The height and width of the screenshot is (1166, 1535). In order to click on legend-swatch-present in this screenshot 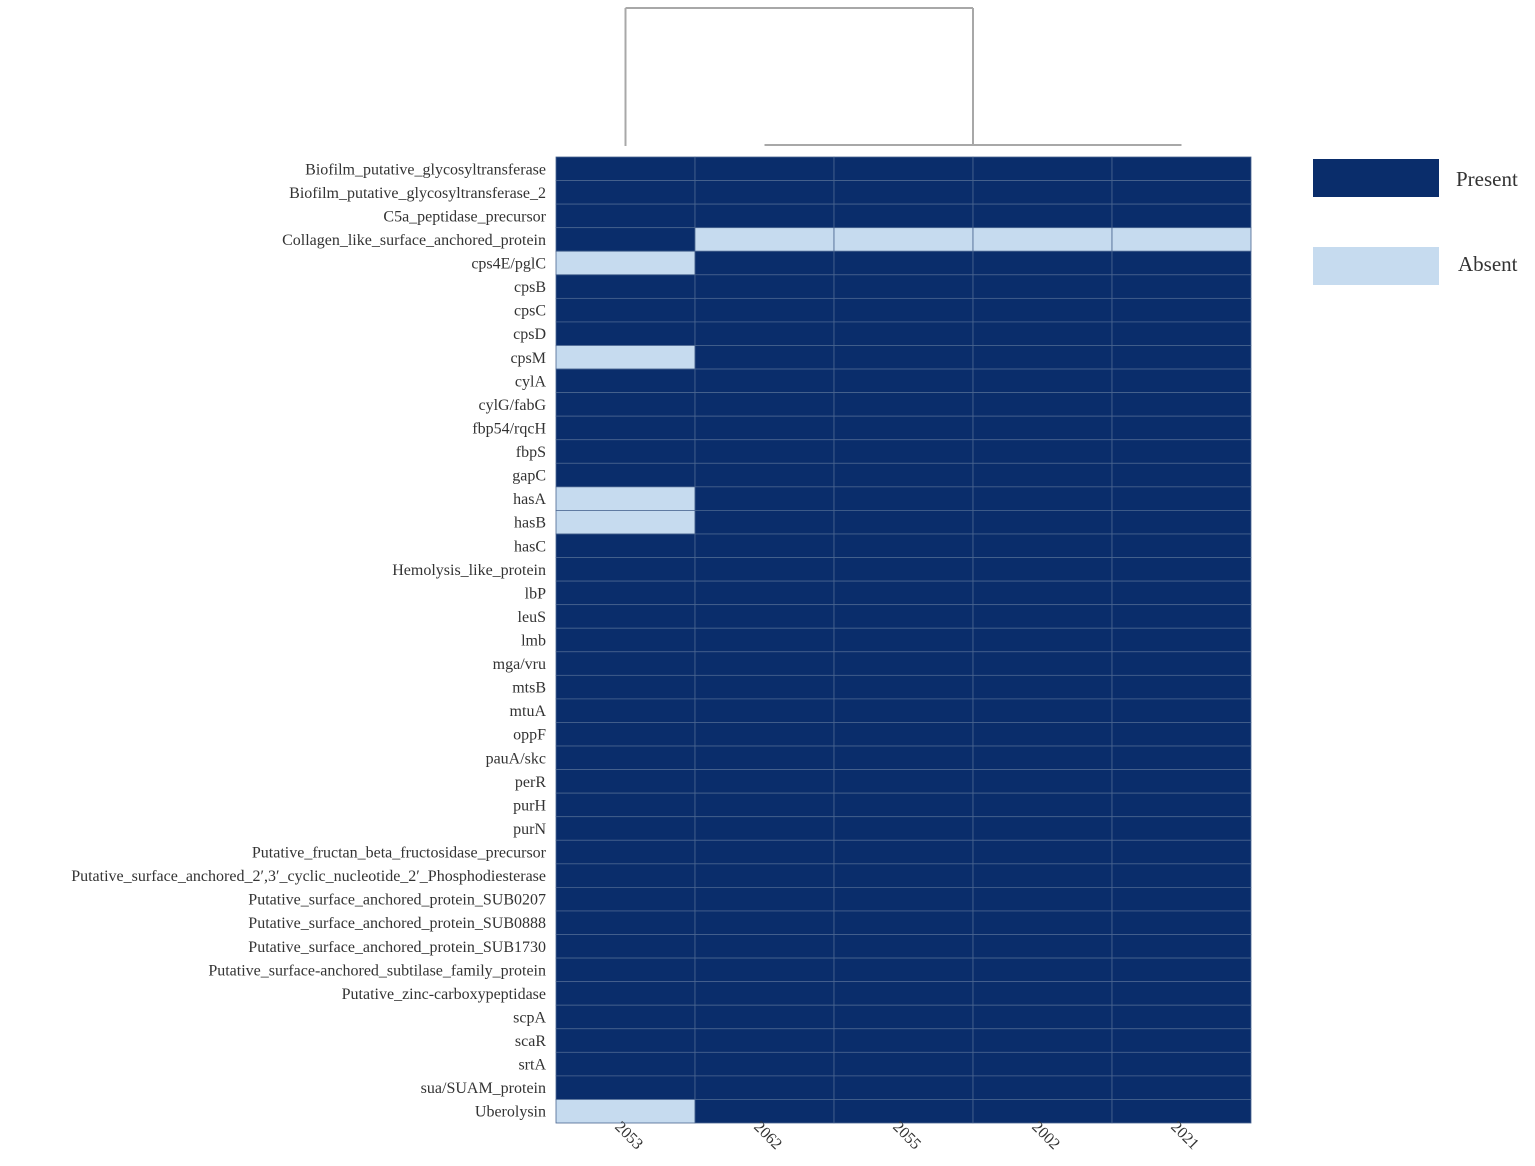, I will do `click(1376, 178)`.